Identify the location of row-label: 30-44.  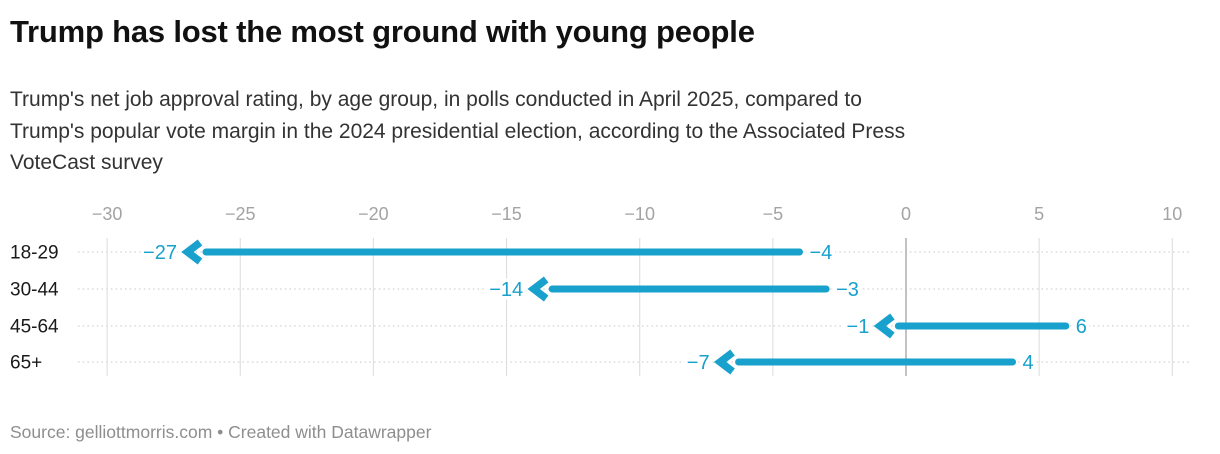
(34, 290).